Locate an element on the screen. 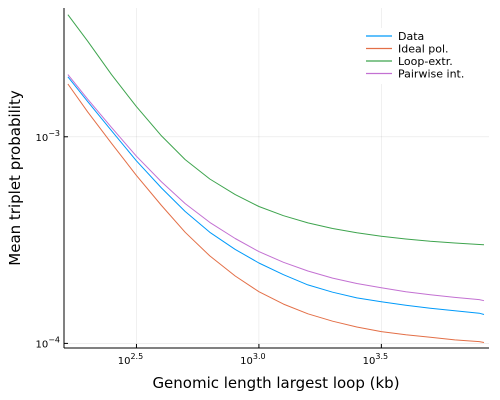  legend-box is located at coordinates (423, 56).